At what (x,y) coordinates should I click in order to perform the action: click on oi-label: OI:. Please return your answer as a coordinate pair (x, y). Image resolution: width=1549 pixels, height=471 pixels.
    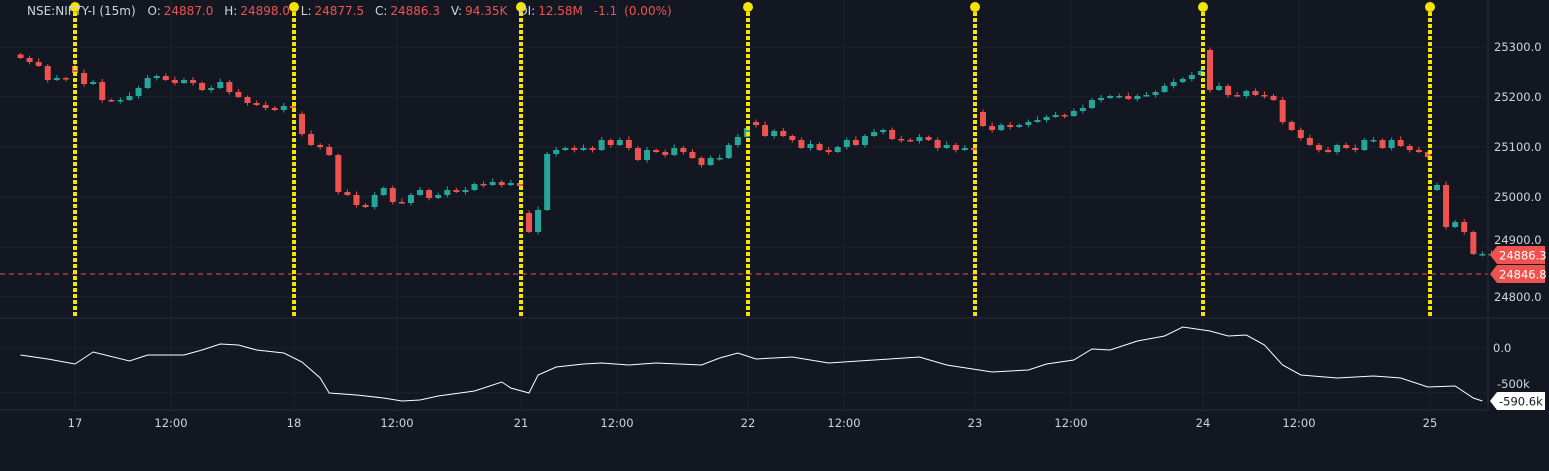
    Looking at the image, I should click on (527, 11).